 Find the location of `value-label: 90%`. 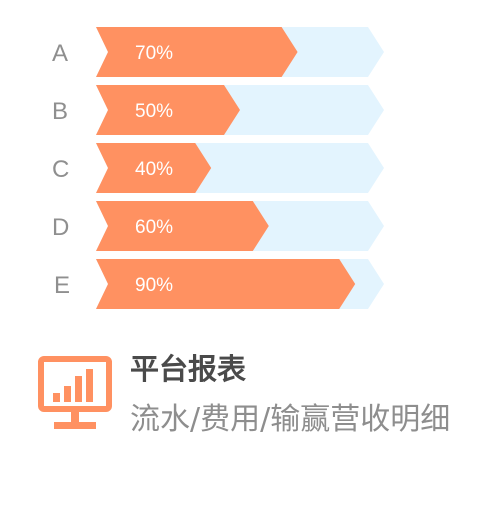

value-label: 90% is located at coordinates (154, 285).